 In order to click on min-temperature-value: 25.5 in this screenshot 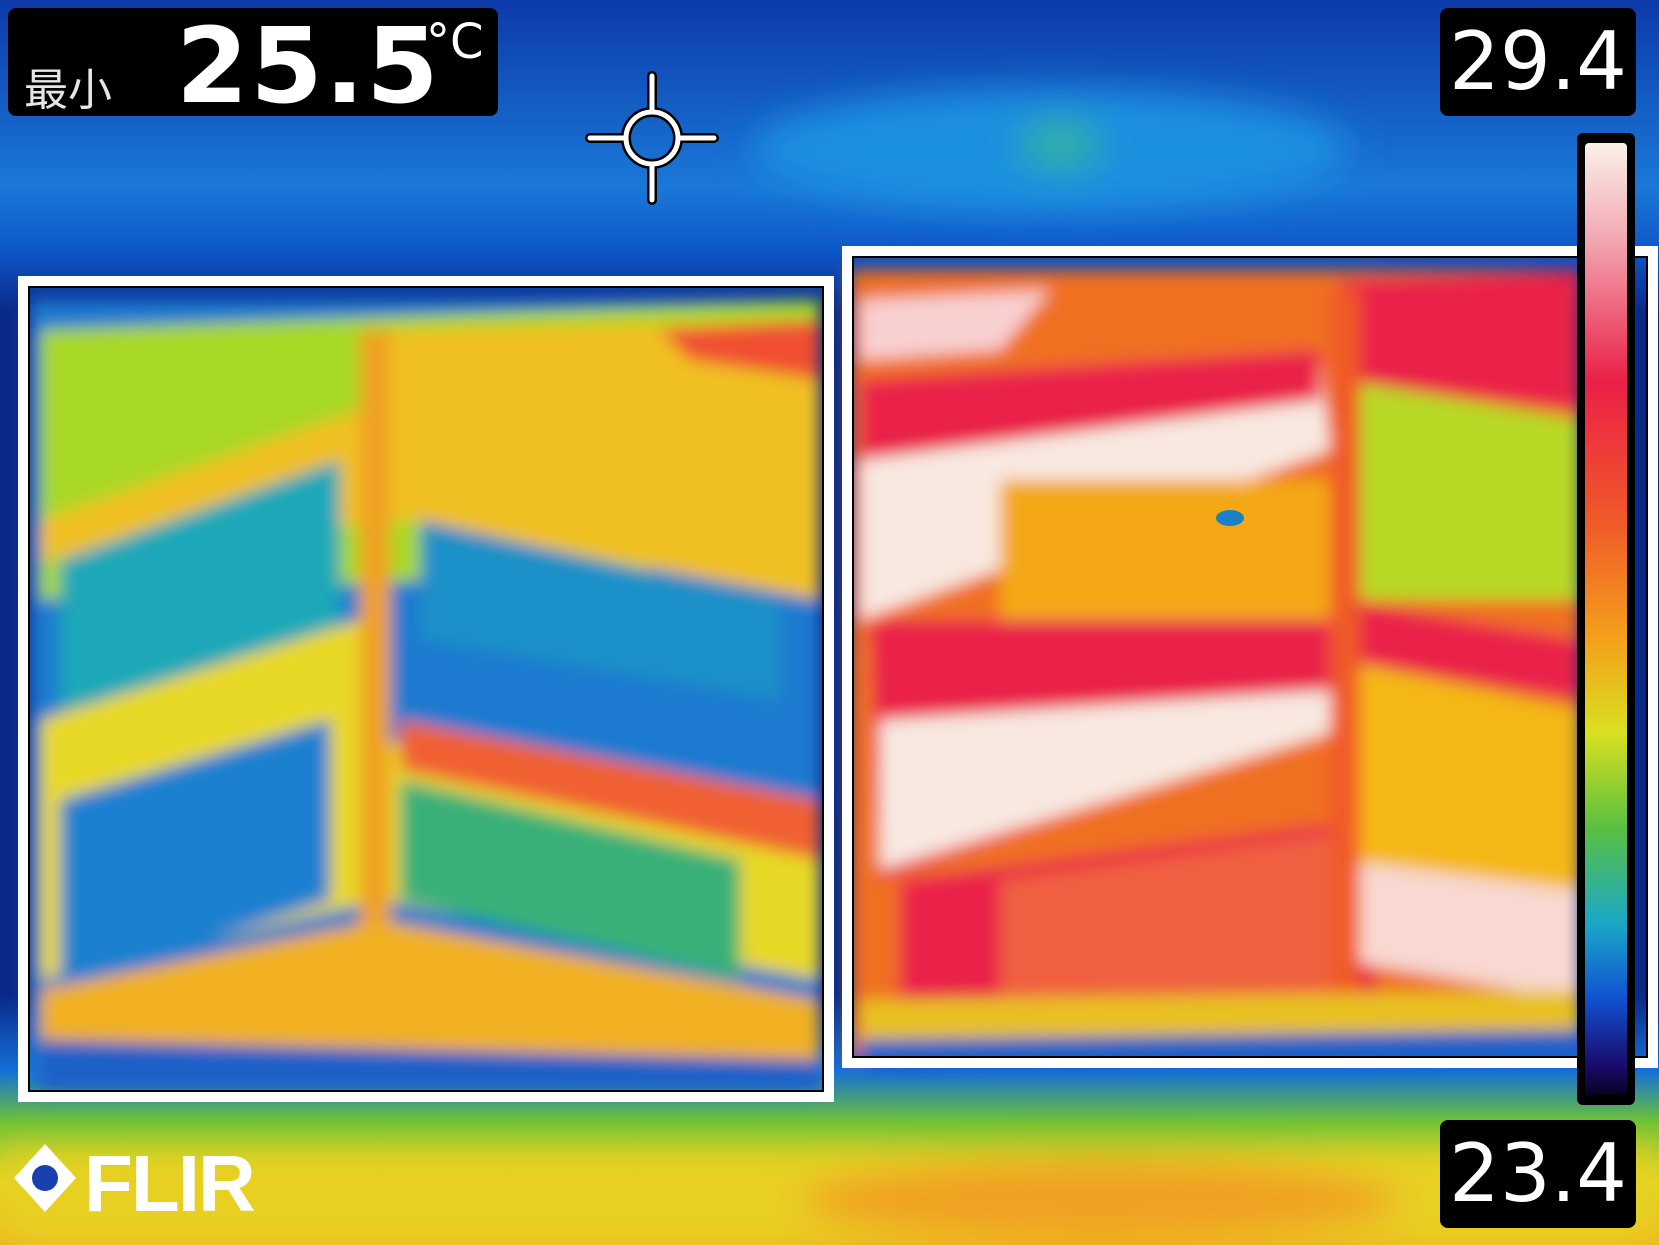, I will do `click(308, 66)`.